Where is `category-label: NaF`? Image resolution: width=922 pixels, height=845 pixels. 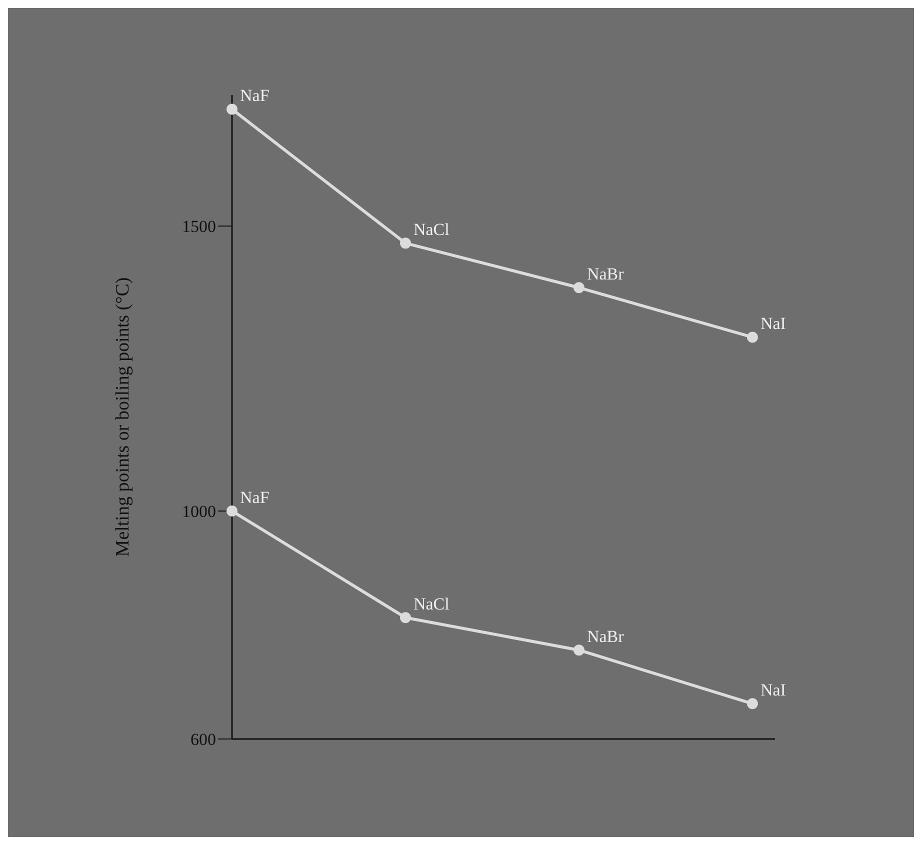 category-label: NaF is located at coordinates (255, 498).